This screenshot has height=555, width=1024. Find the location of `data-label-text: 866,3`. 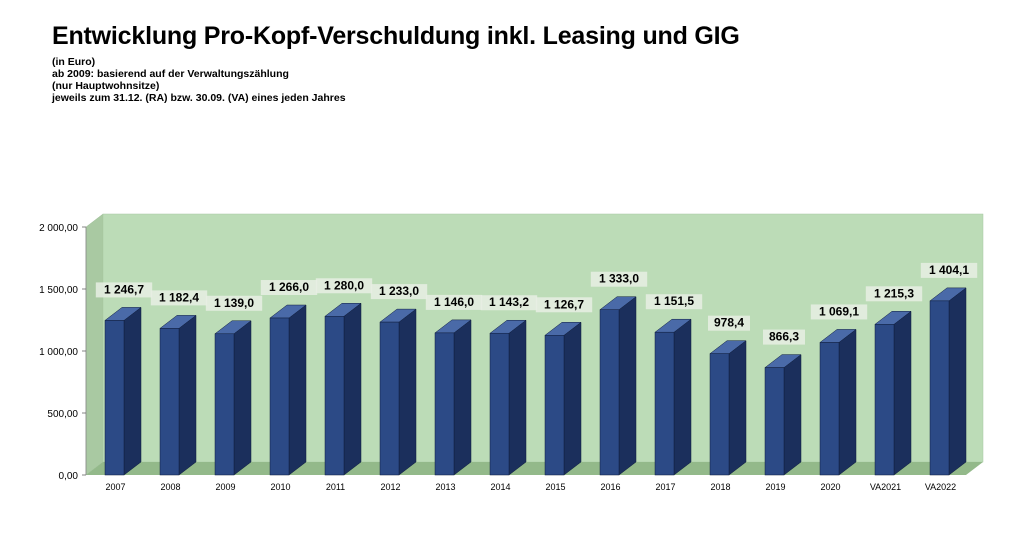

data-label-text: 866,3 is located at coordinates (784, 337).